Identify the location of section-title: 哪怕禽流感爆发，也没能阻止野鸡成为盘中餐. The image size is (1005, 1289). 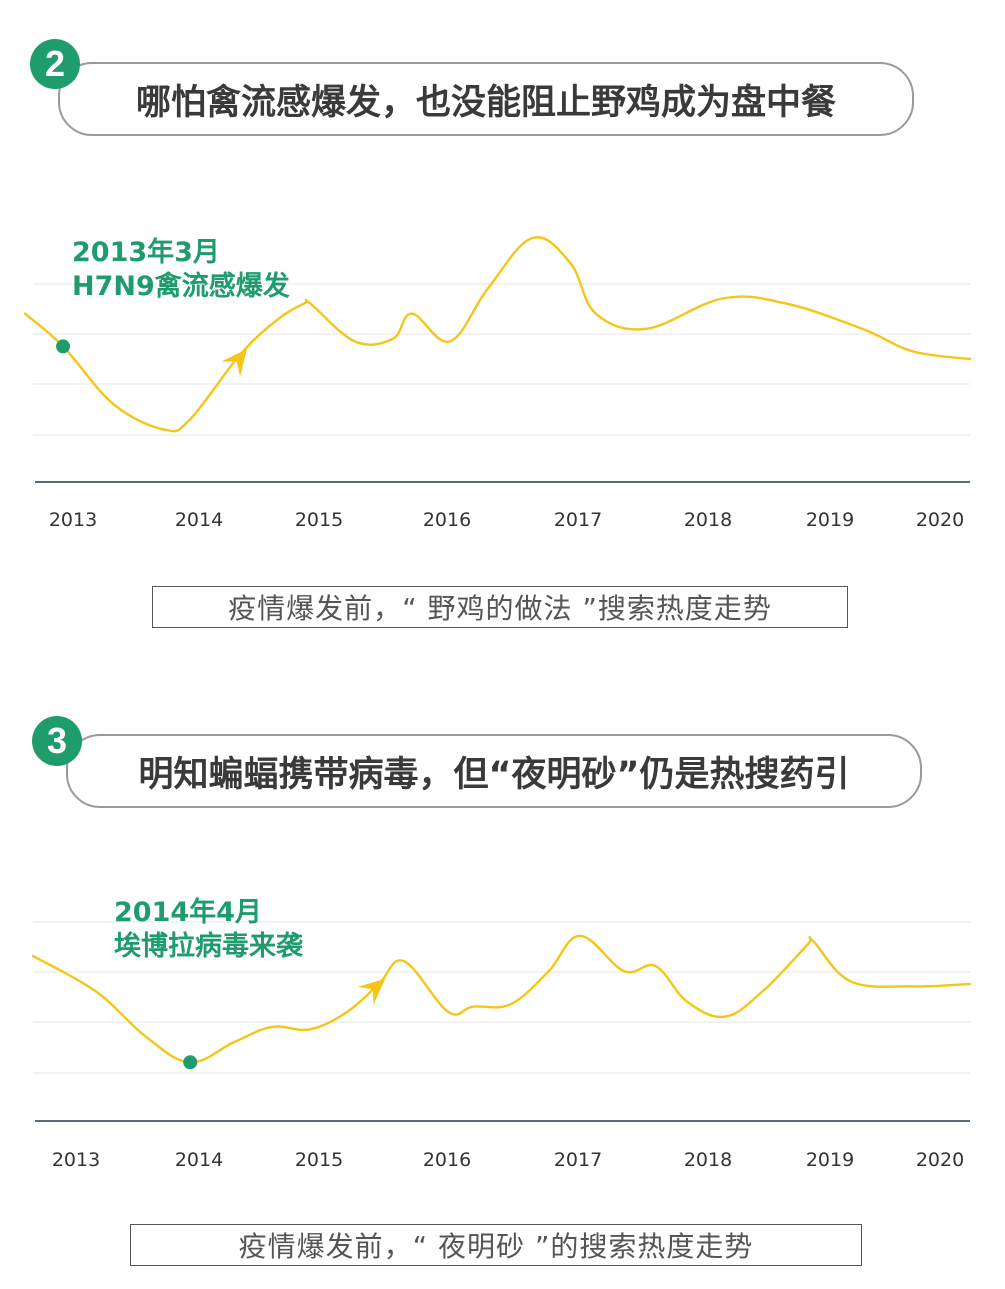
(486, 99).